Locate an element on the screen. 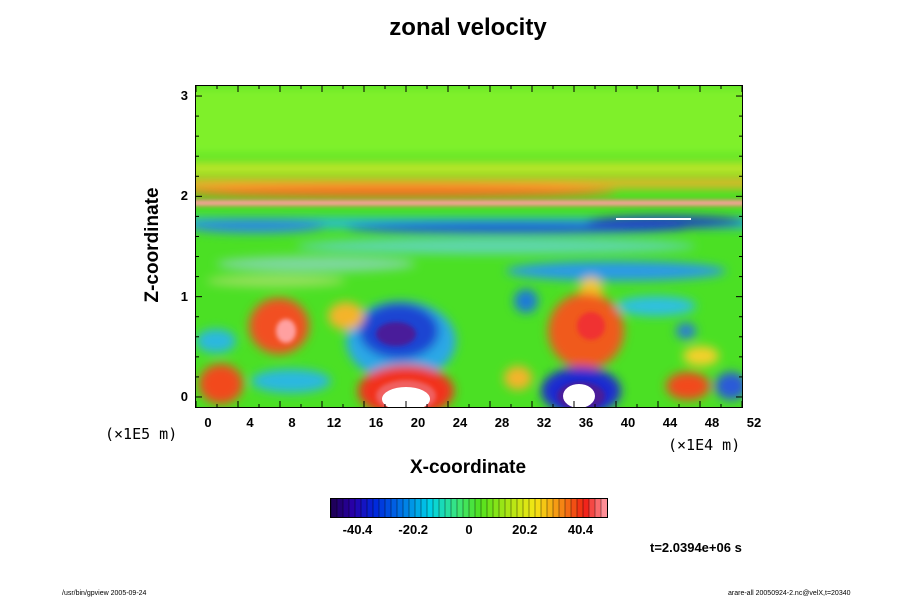 This screenshot has width=900, height=600. y-tick-label: 3 is located at coordinates (184, 96).